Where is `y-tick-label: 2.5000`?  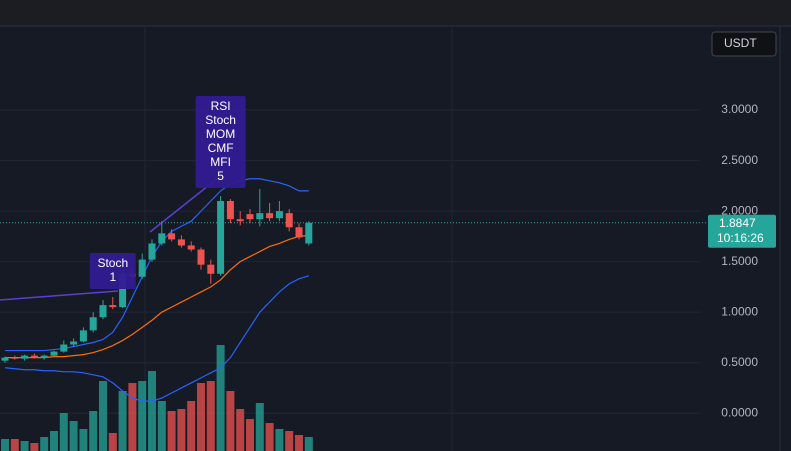
y-tick-label: 2.5000 is located at coordinates (739, 160).